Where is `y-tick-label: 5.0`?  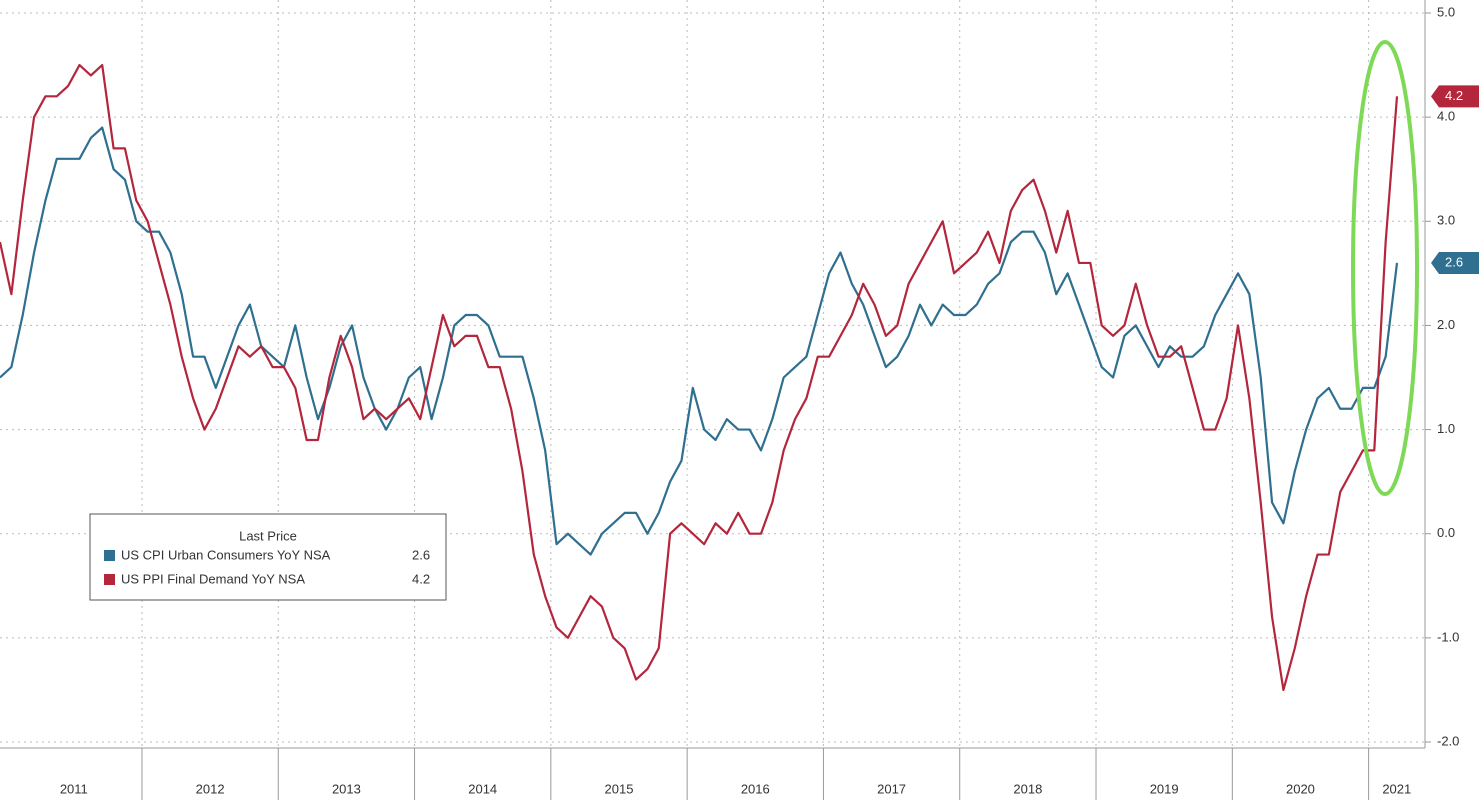 y-tick-label: 5.0 is located at coordinates (1446, 11).